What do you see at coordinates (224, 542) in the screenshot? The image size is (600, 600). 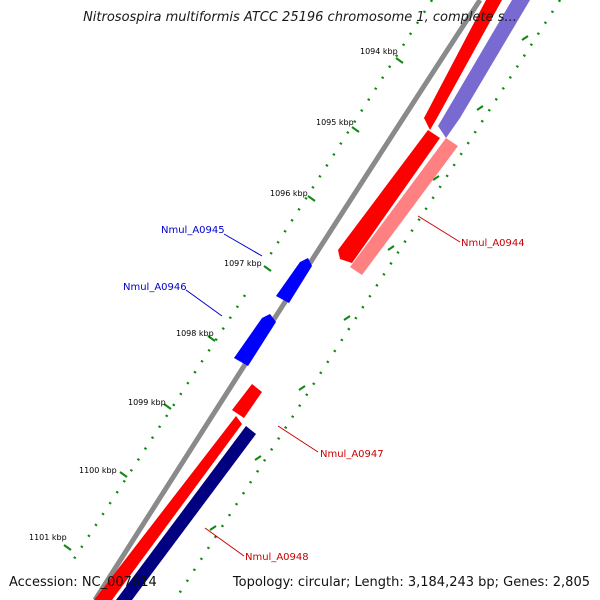 I see `leader-nmul-a0948` at bounding box center [224, 542].